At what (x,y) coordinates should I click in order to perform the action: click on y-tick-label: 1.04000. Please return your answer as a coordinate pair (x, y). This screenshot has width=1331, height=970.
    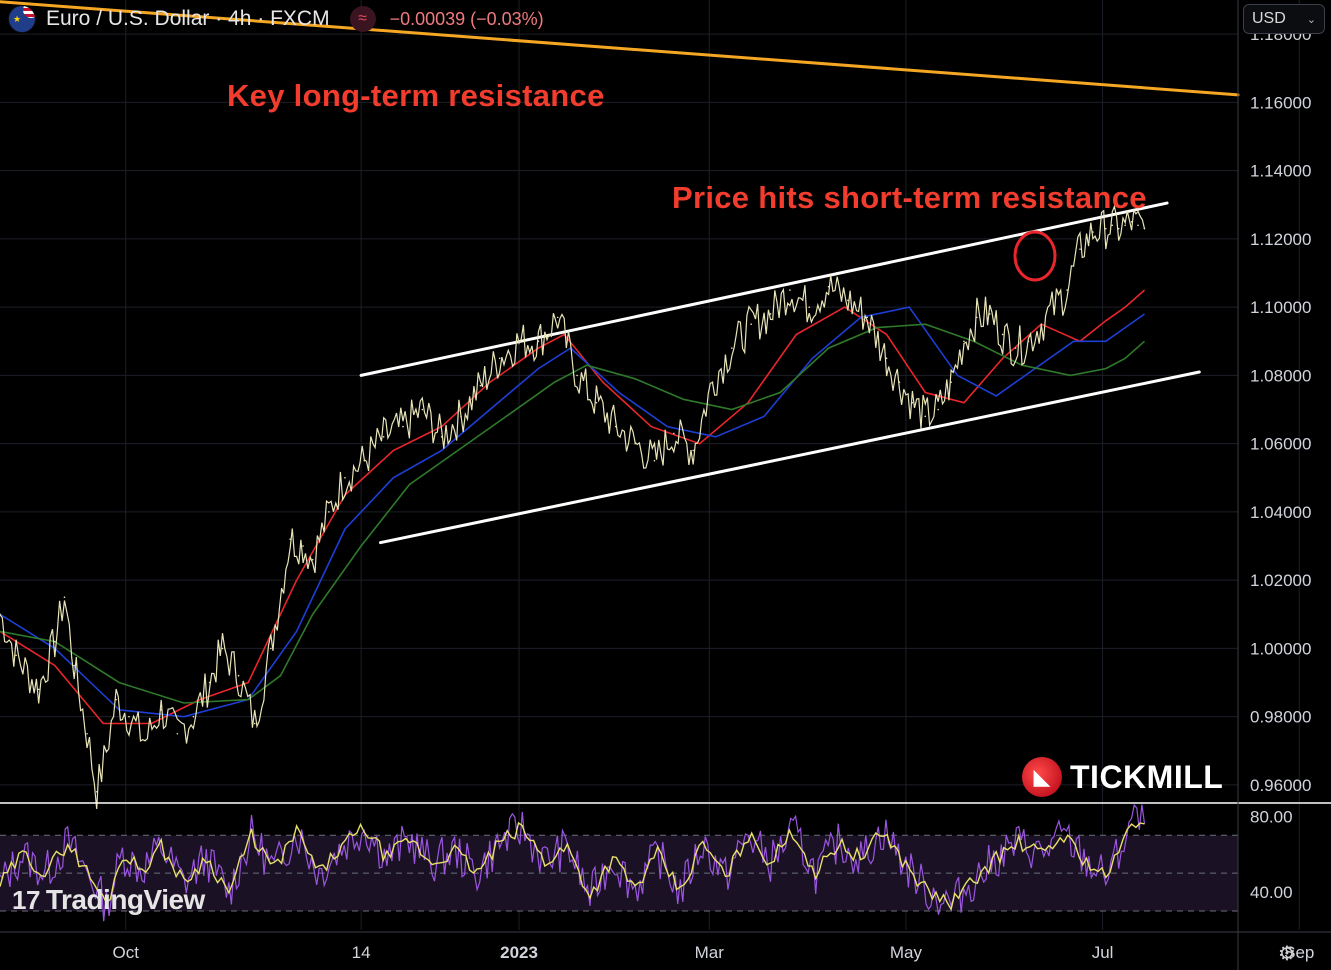
    Looking at the image, I should click on (1280, 512).